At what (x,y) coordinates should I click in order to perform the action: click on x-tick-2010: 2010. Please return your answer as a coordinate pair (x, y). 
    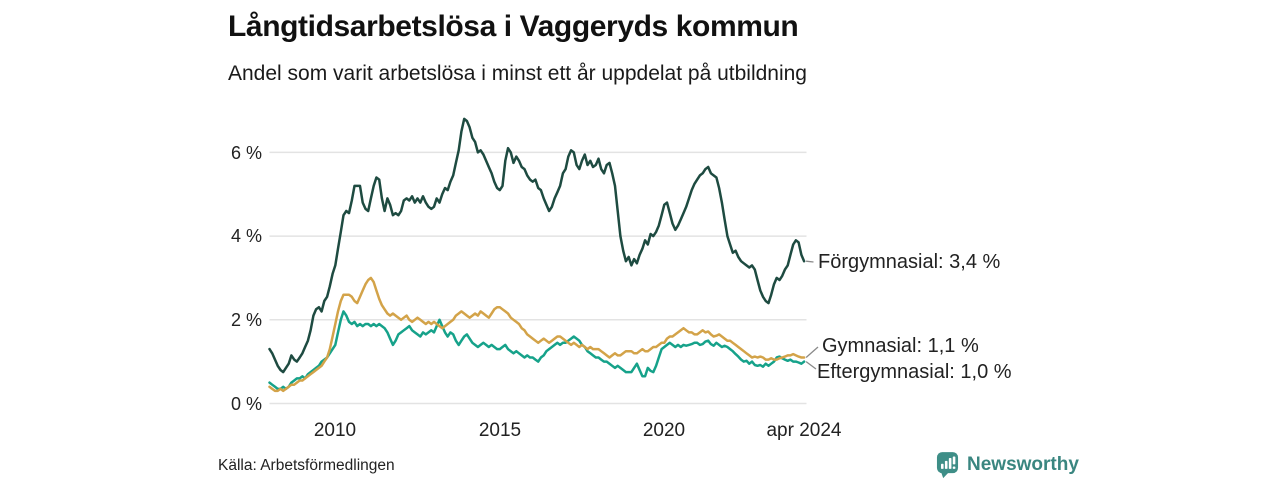
    Looking at the image, I should click on (335, 430).